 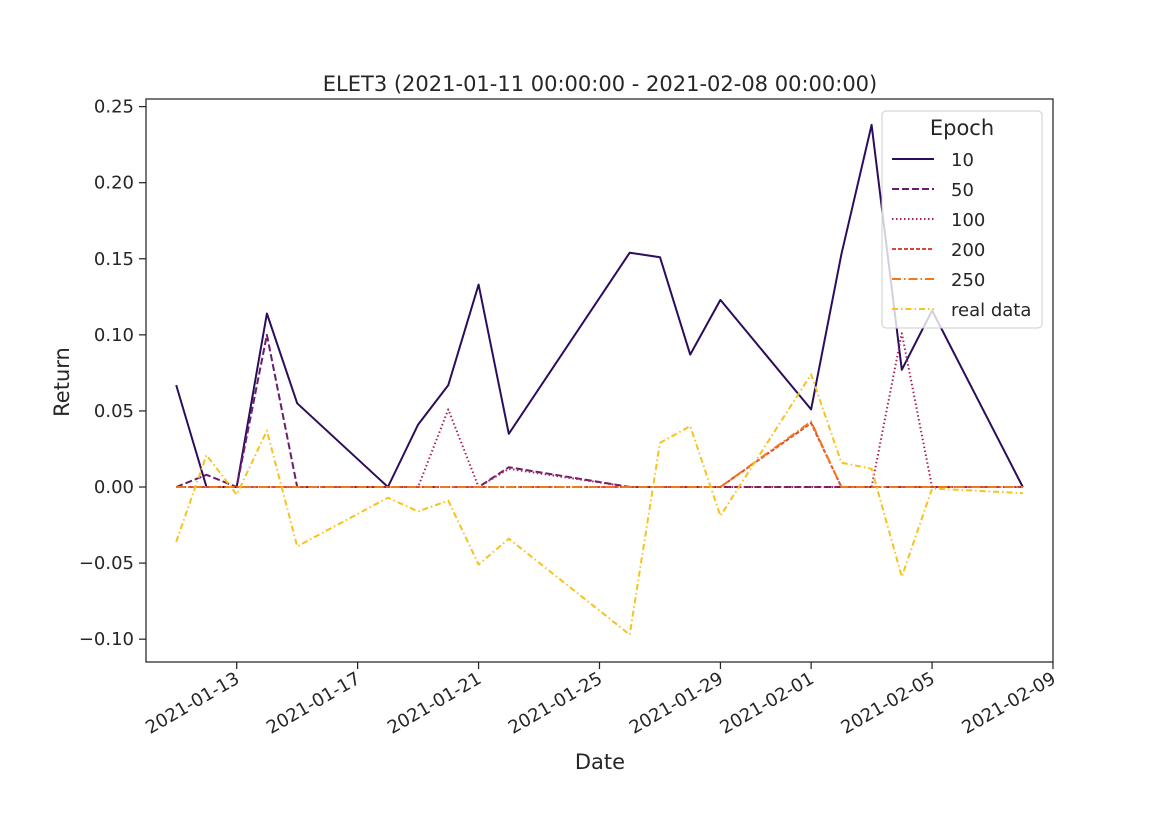 What do you see at coordinates (62, 382) in the screenshot?
I see `y-axis-label: Return` at bounding box center [62, 382].